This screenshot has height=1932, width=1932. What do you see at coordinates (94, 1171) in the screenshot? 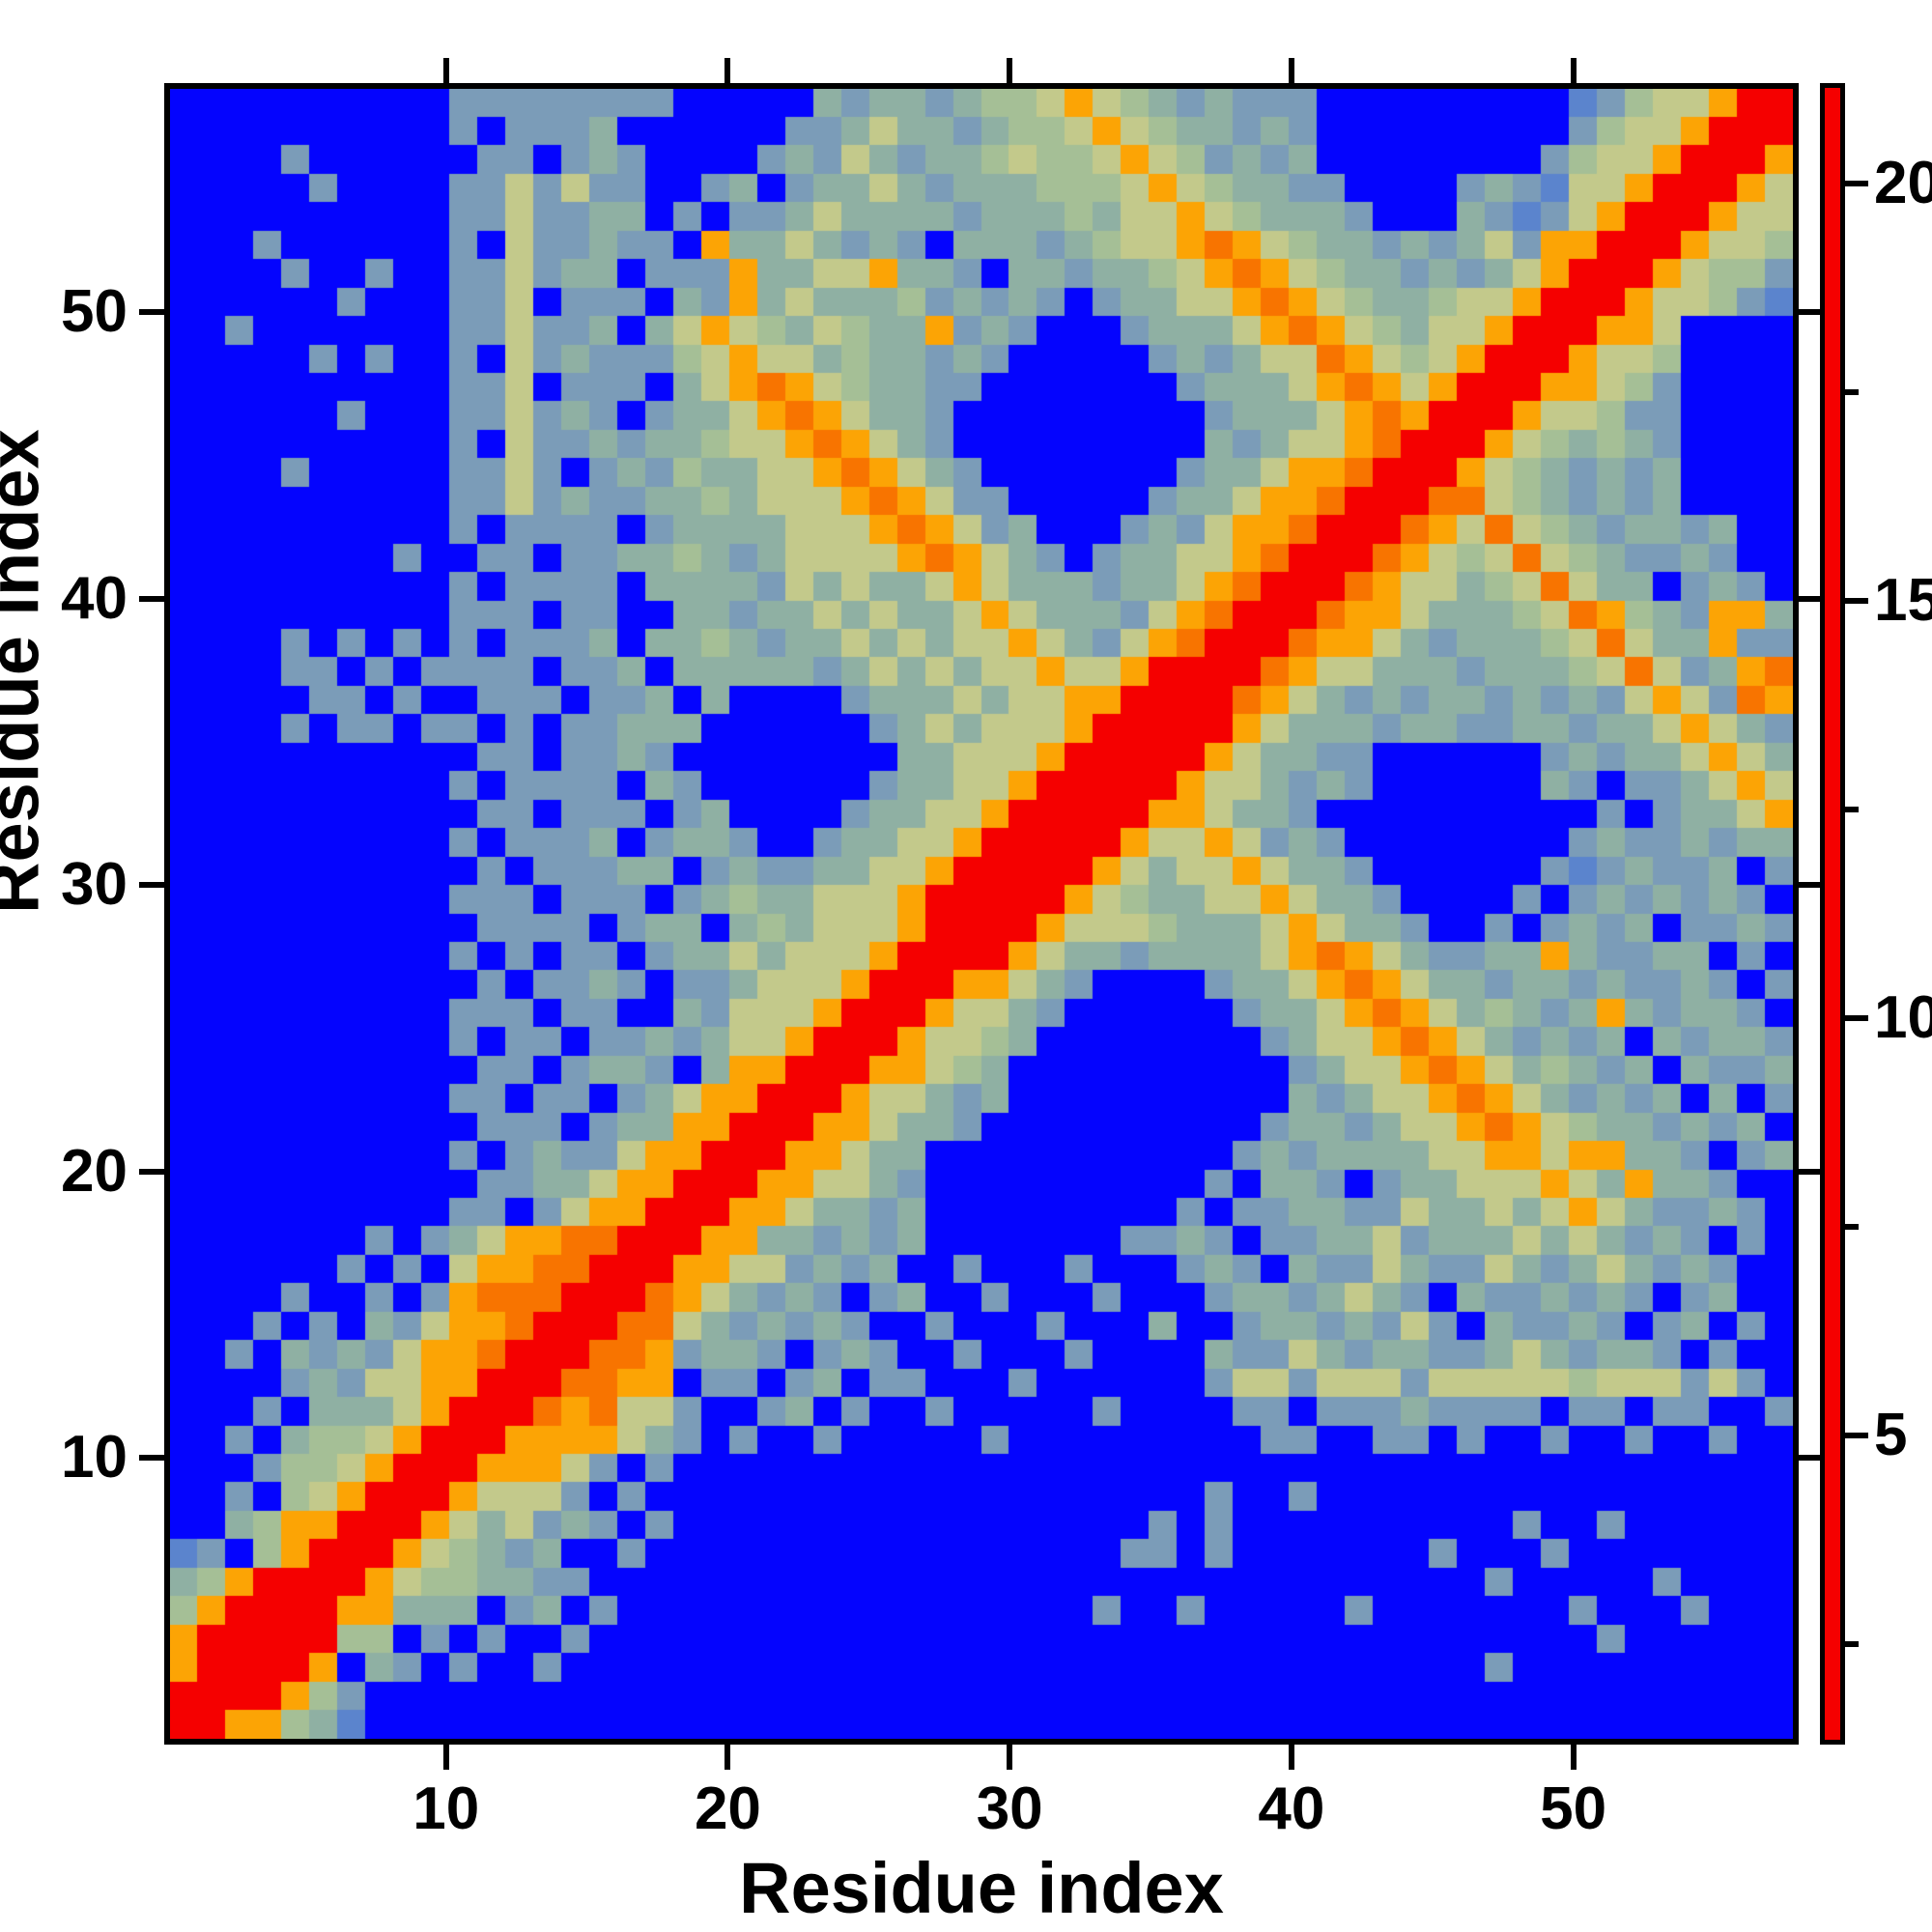
I see `y-tick-label: 20` at bounding box center [94, 1171].